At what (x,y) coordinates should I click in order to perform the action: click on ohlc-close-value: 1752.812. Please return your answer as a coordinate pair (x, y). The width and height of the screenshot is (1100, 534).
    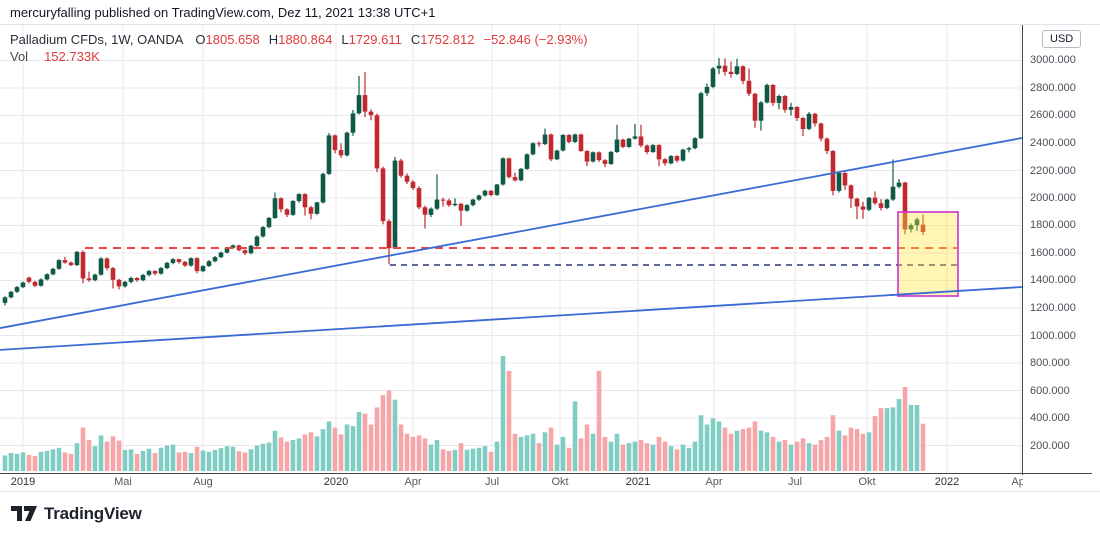
    Looking at the image, I should click on (447, 39).